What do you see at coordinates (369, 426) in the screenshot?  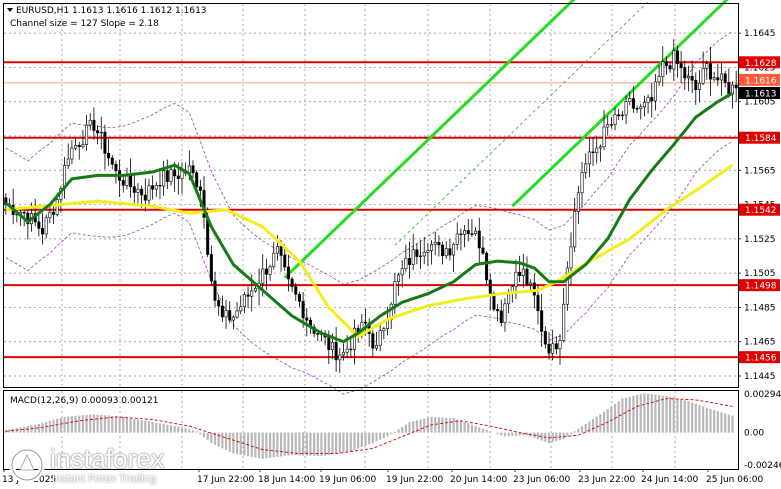 I see `macd-signal-line` at bounding box center [369, 426].